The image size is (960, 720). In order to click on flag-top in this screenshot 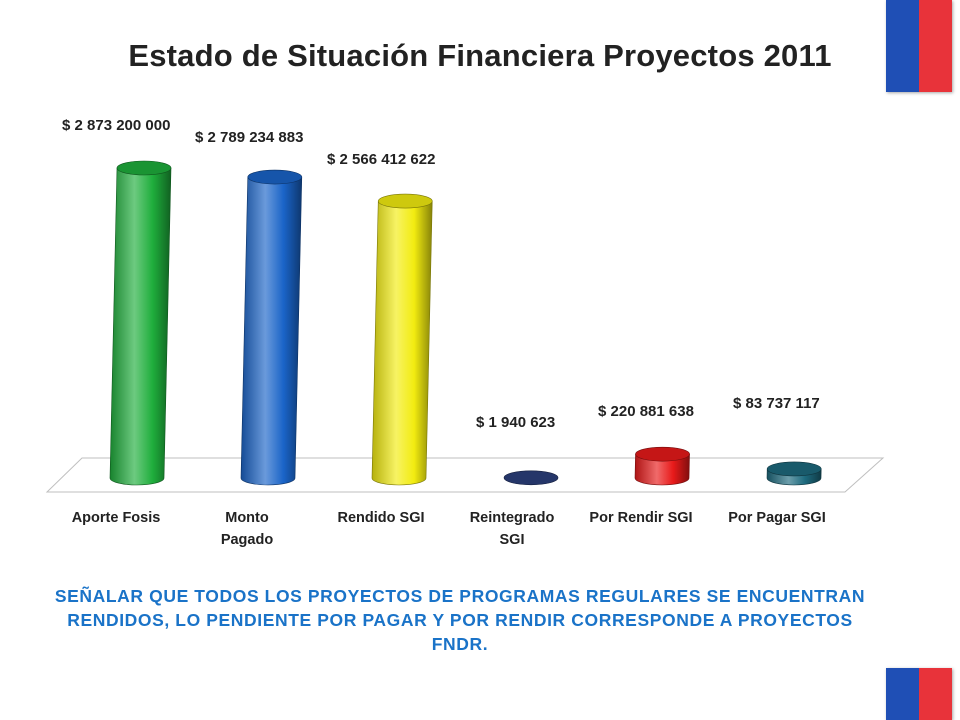, I will do `click(919, 46)`.